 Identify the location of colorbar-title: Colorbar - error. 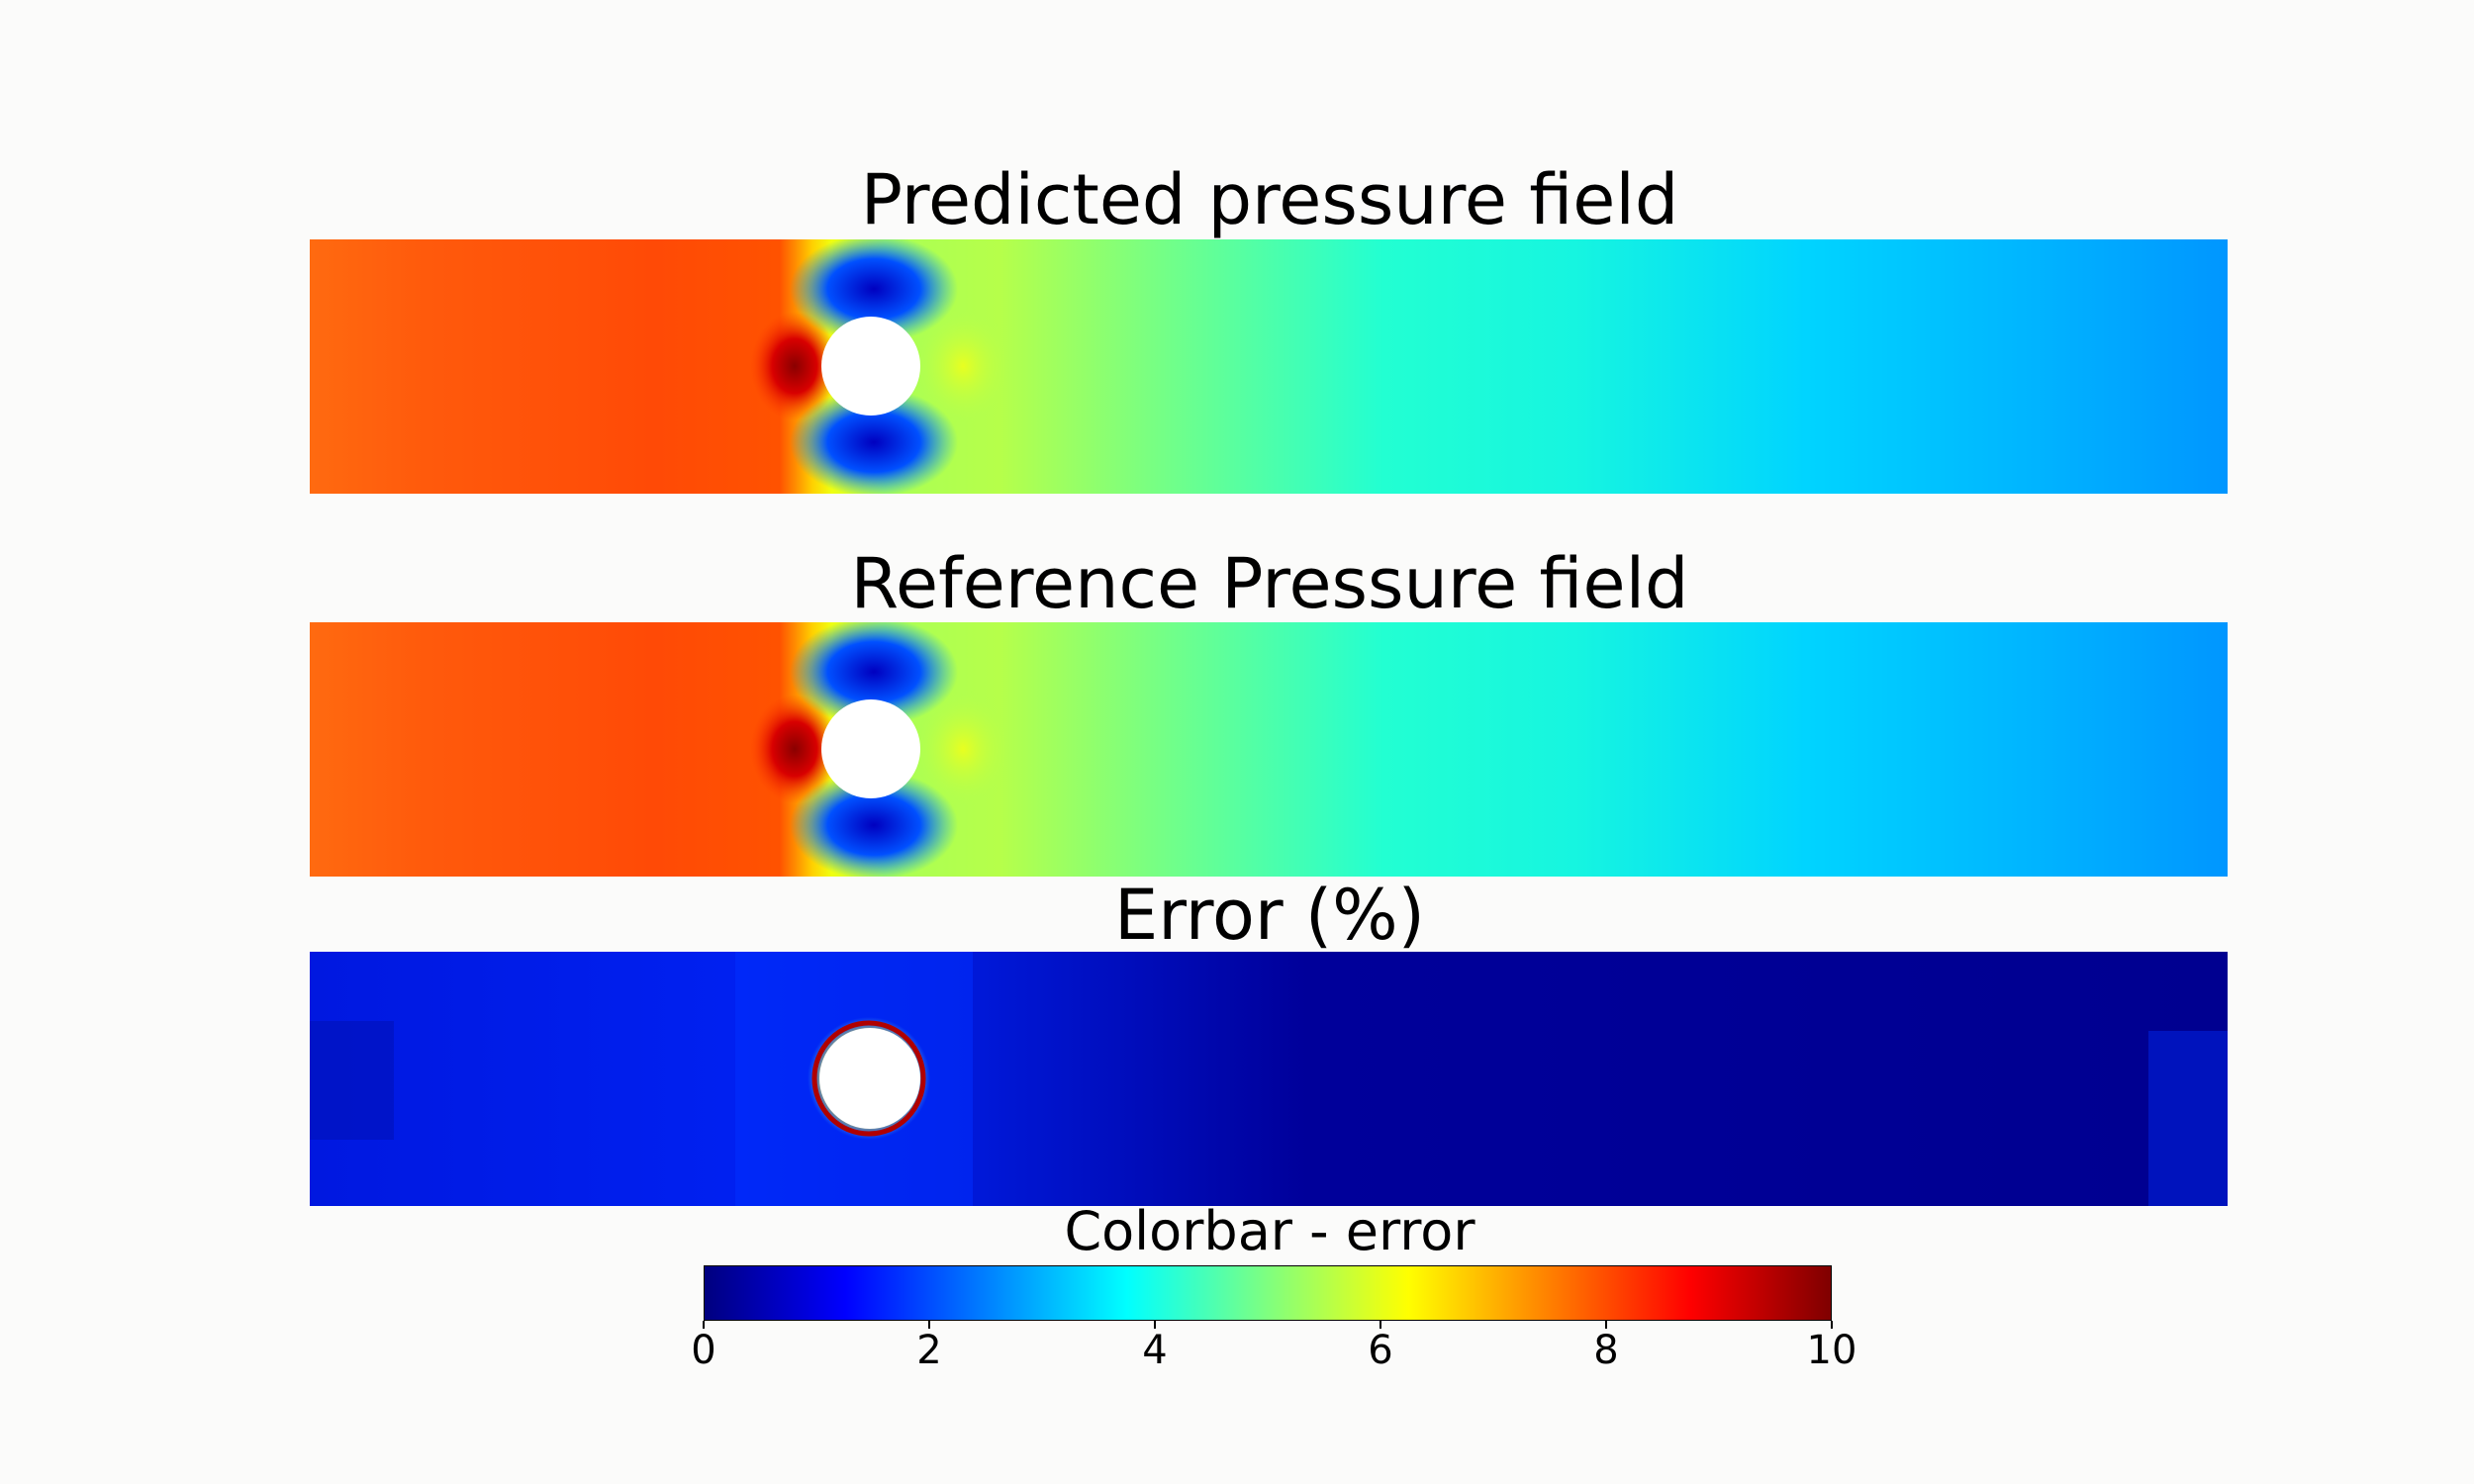
(1270, 1231).